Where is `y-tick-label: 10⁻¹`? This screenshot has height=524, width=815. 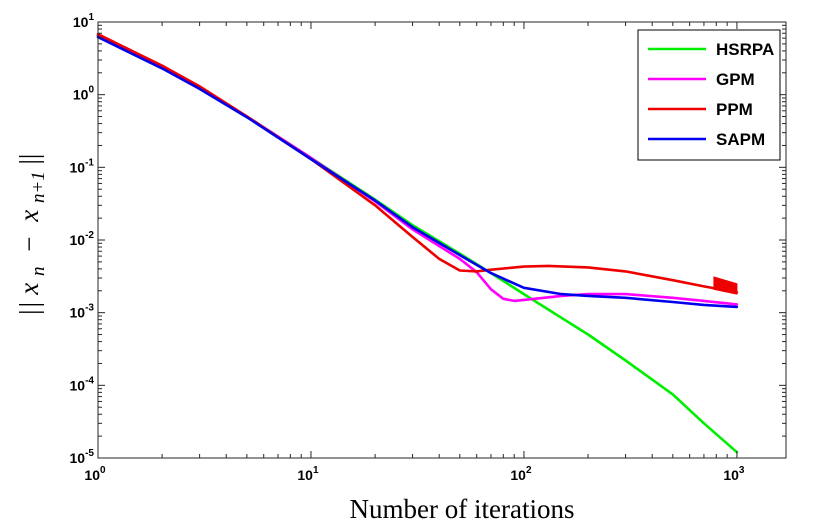
y-tick-label: 10⁻¹ is located at coordinates (82, 166).